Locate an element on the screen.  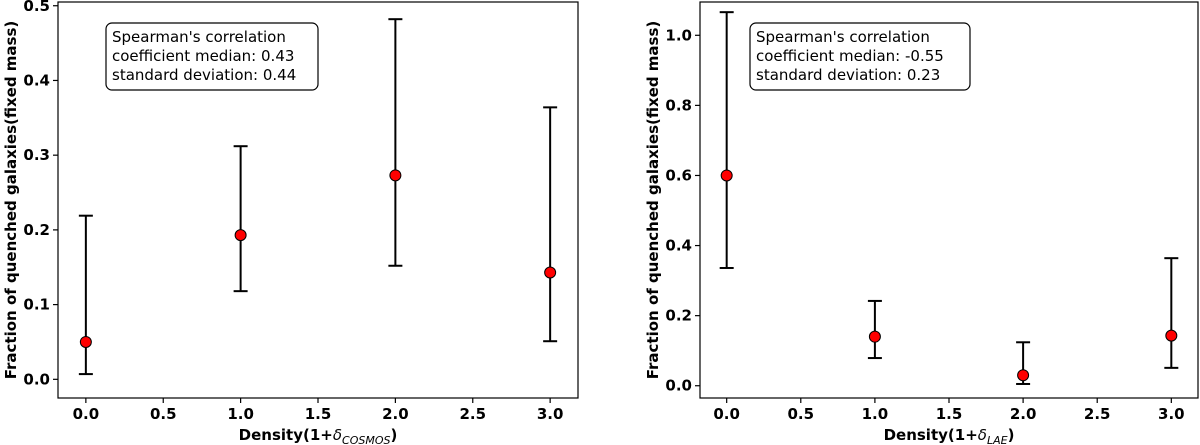
annotation-line: coefficient median: -0.55 is located at coordinates (850, 56).